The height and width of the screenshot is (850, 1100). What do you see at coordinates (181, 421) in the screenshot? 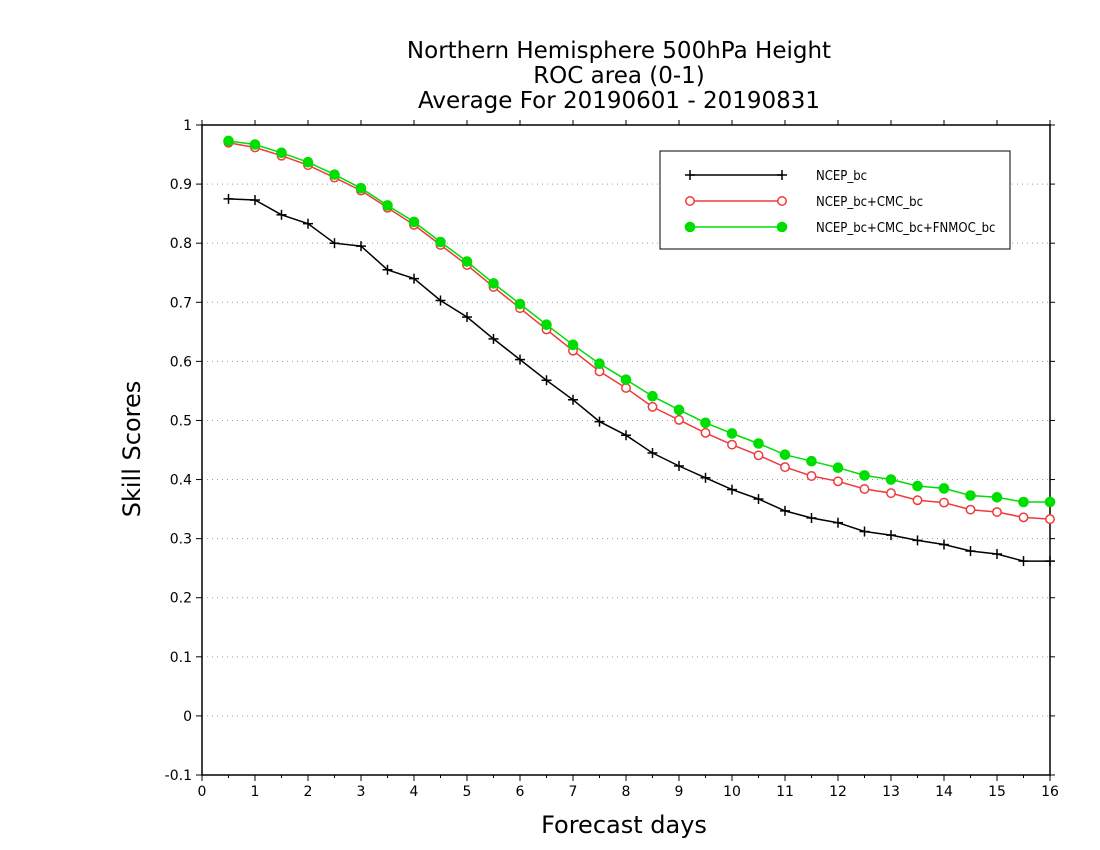
I see `y-tick-label: 0.5` at bounding box center [181, 421].